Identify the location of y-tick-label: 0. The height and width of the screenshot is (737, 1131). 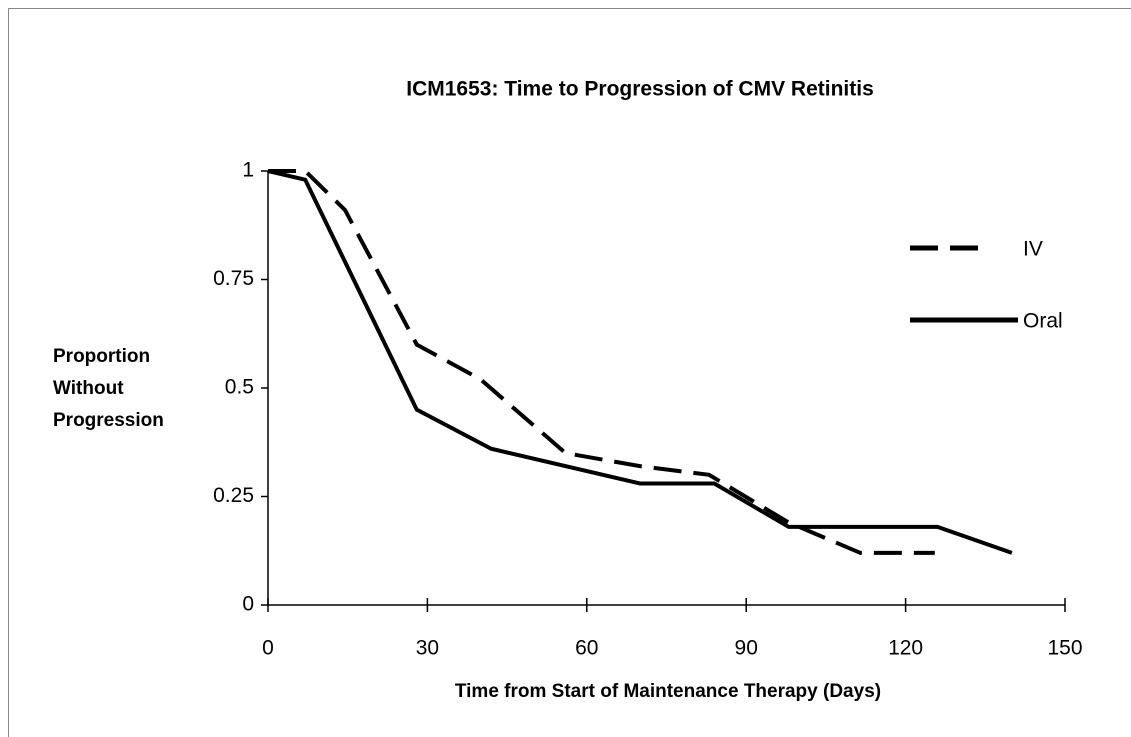
(248, 604).